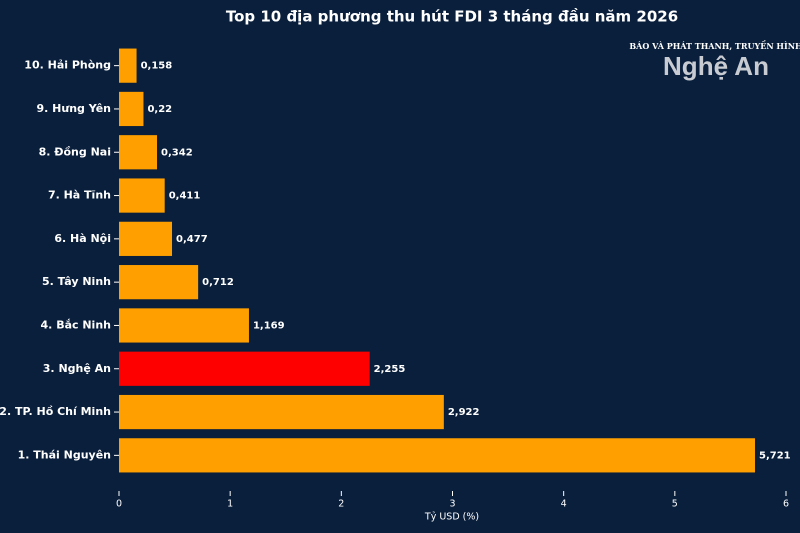 The height and width of the screenshot is (533, 800). I want to click on logo-tagline: BÁO VÀ PHÁT THANH, TRUYỀN HÌNH, so click(714, 46).